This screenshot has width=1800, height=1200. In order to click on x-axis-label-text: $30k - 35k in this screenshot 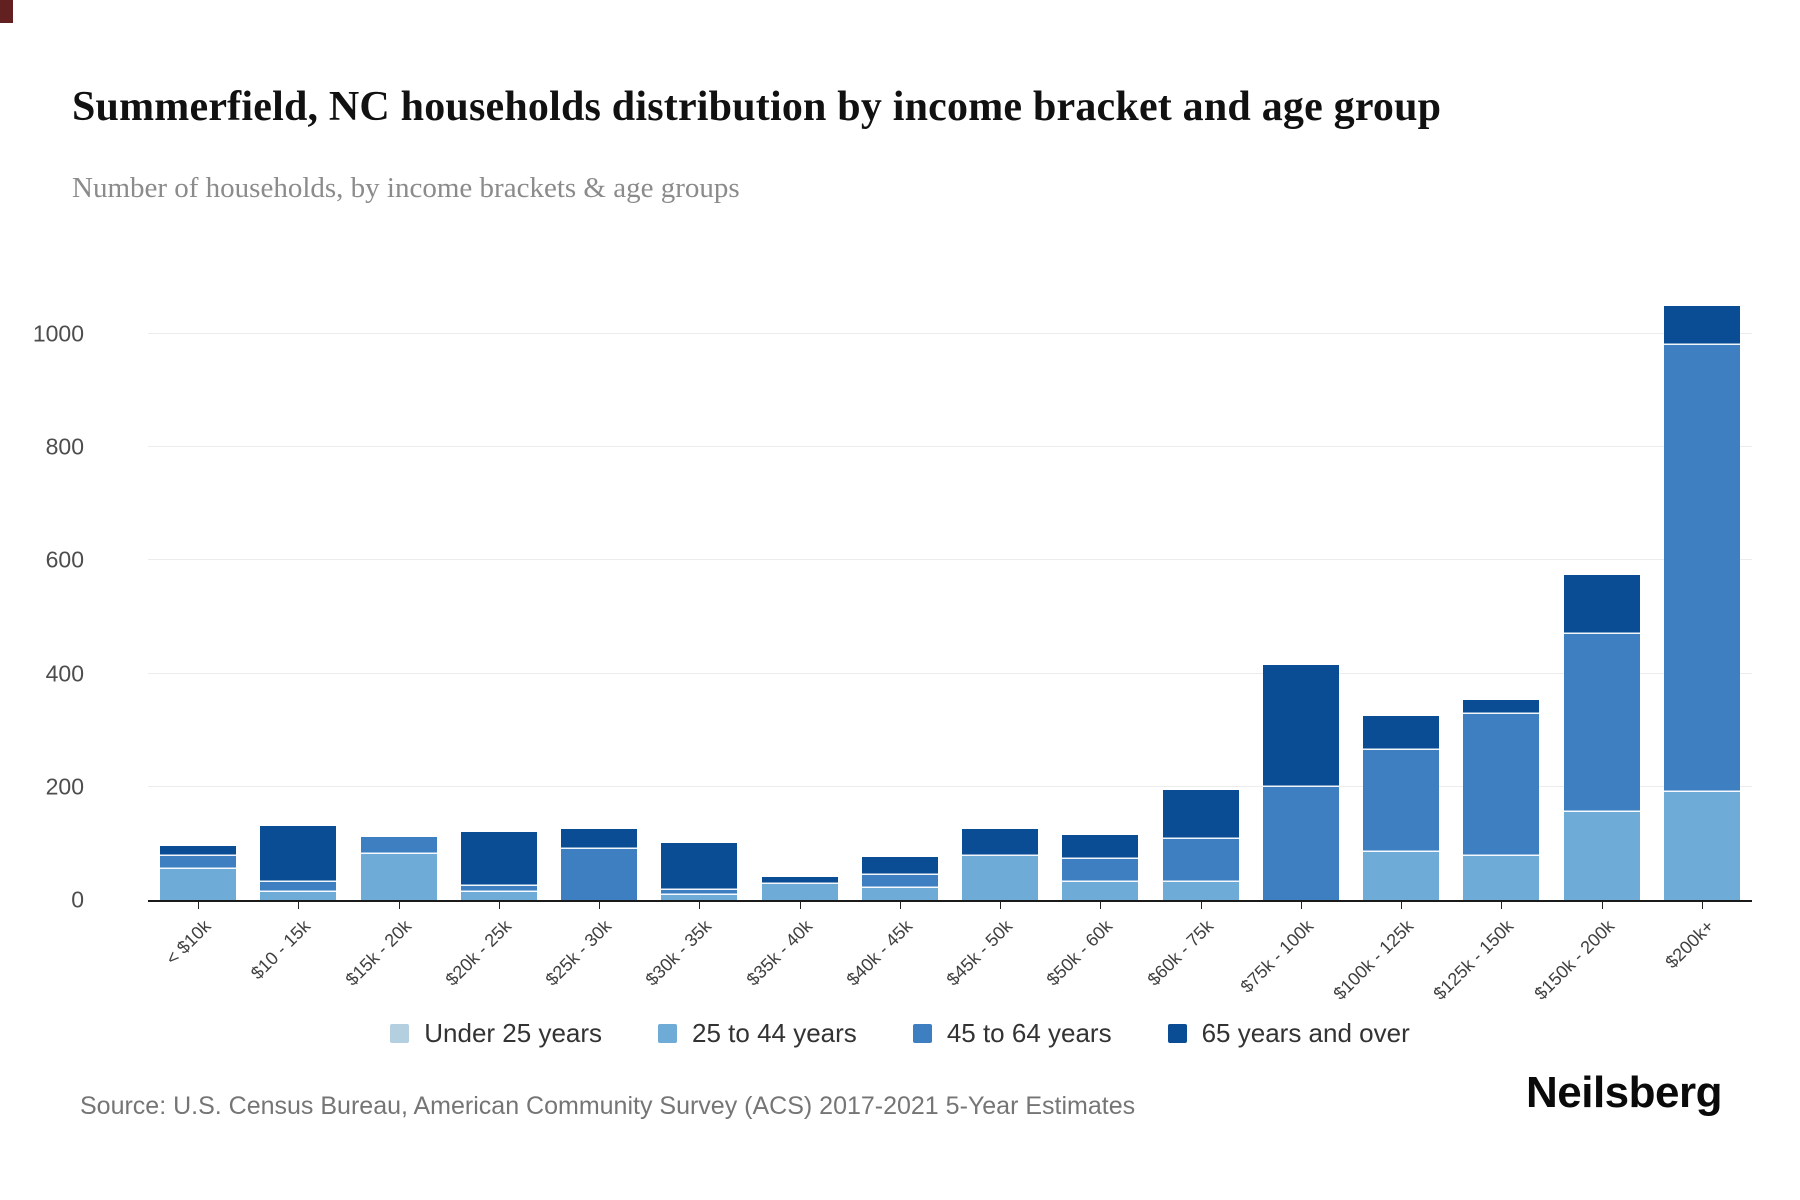, I will do `click(678, 953)`.